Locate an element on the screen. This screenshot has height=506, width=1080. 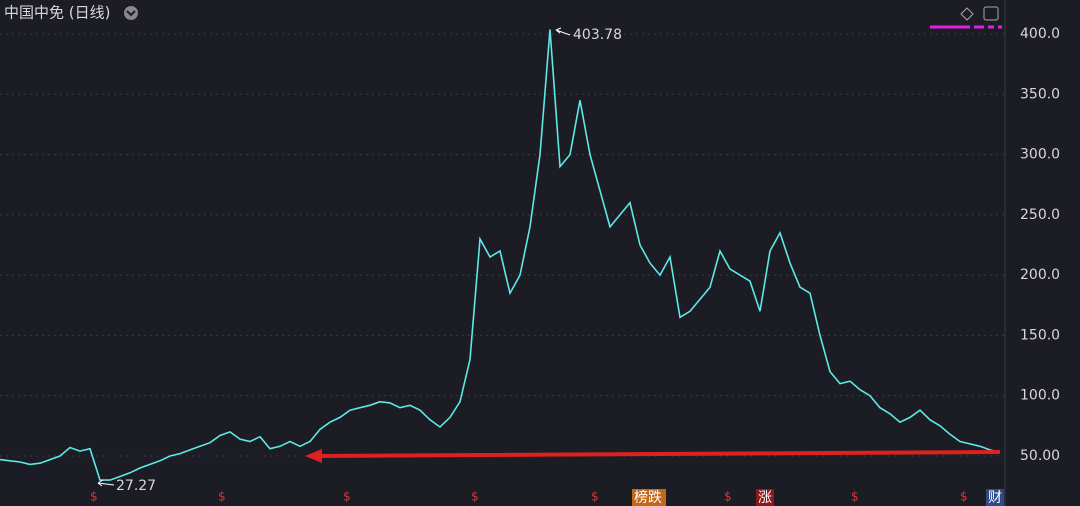
high-pointer is located at coordinates (563, 31).